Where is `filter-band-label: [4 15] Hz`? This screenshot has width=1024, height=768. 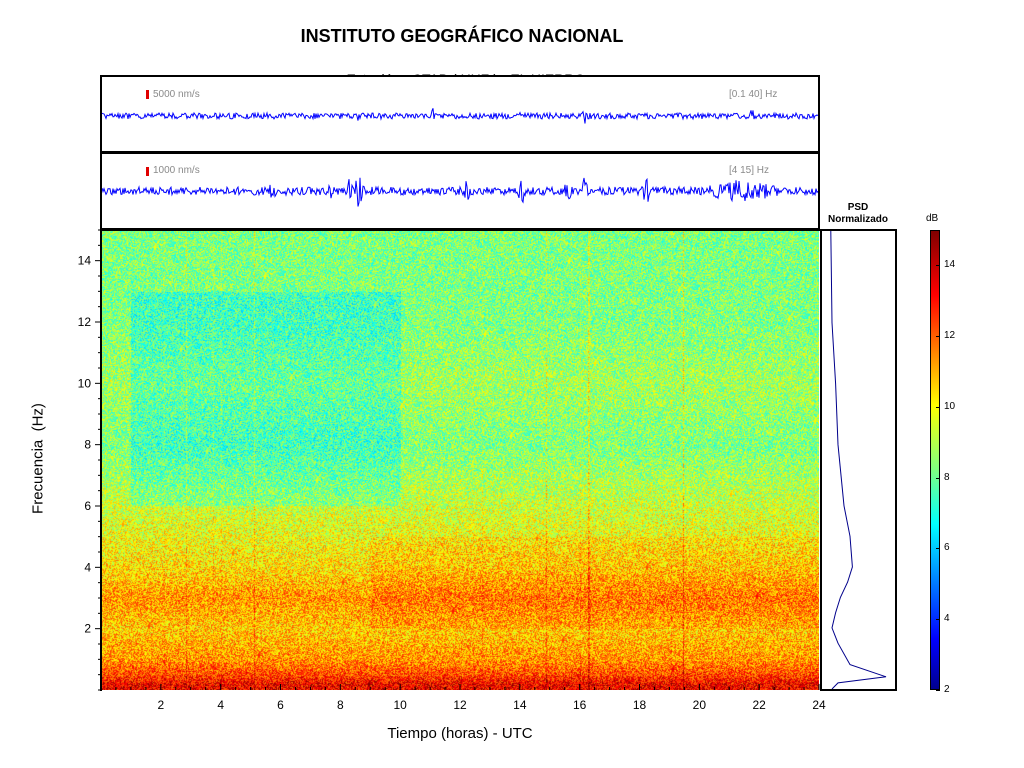 filter-band-label: [4 15] Hz is located at coordinates (749, 170).